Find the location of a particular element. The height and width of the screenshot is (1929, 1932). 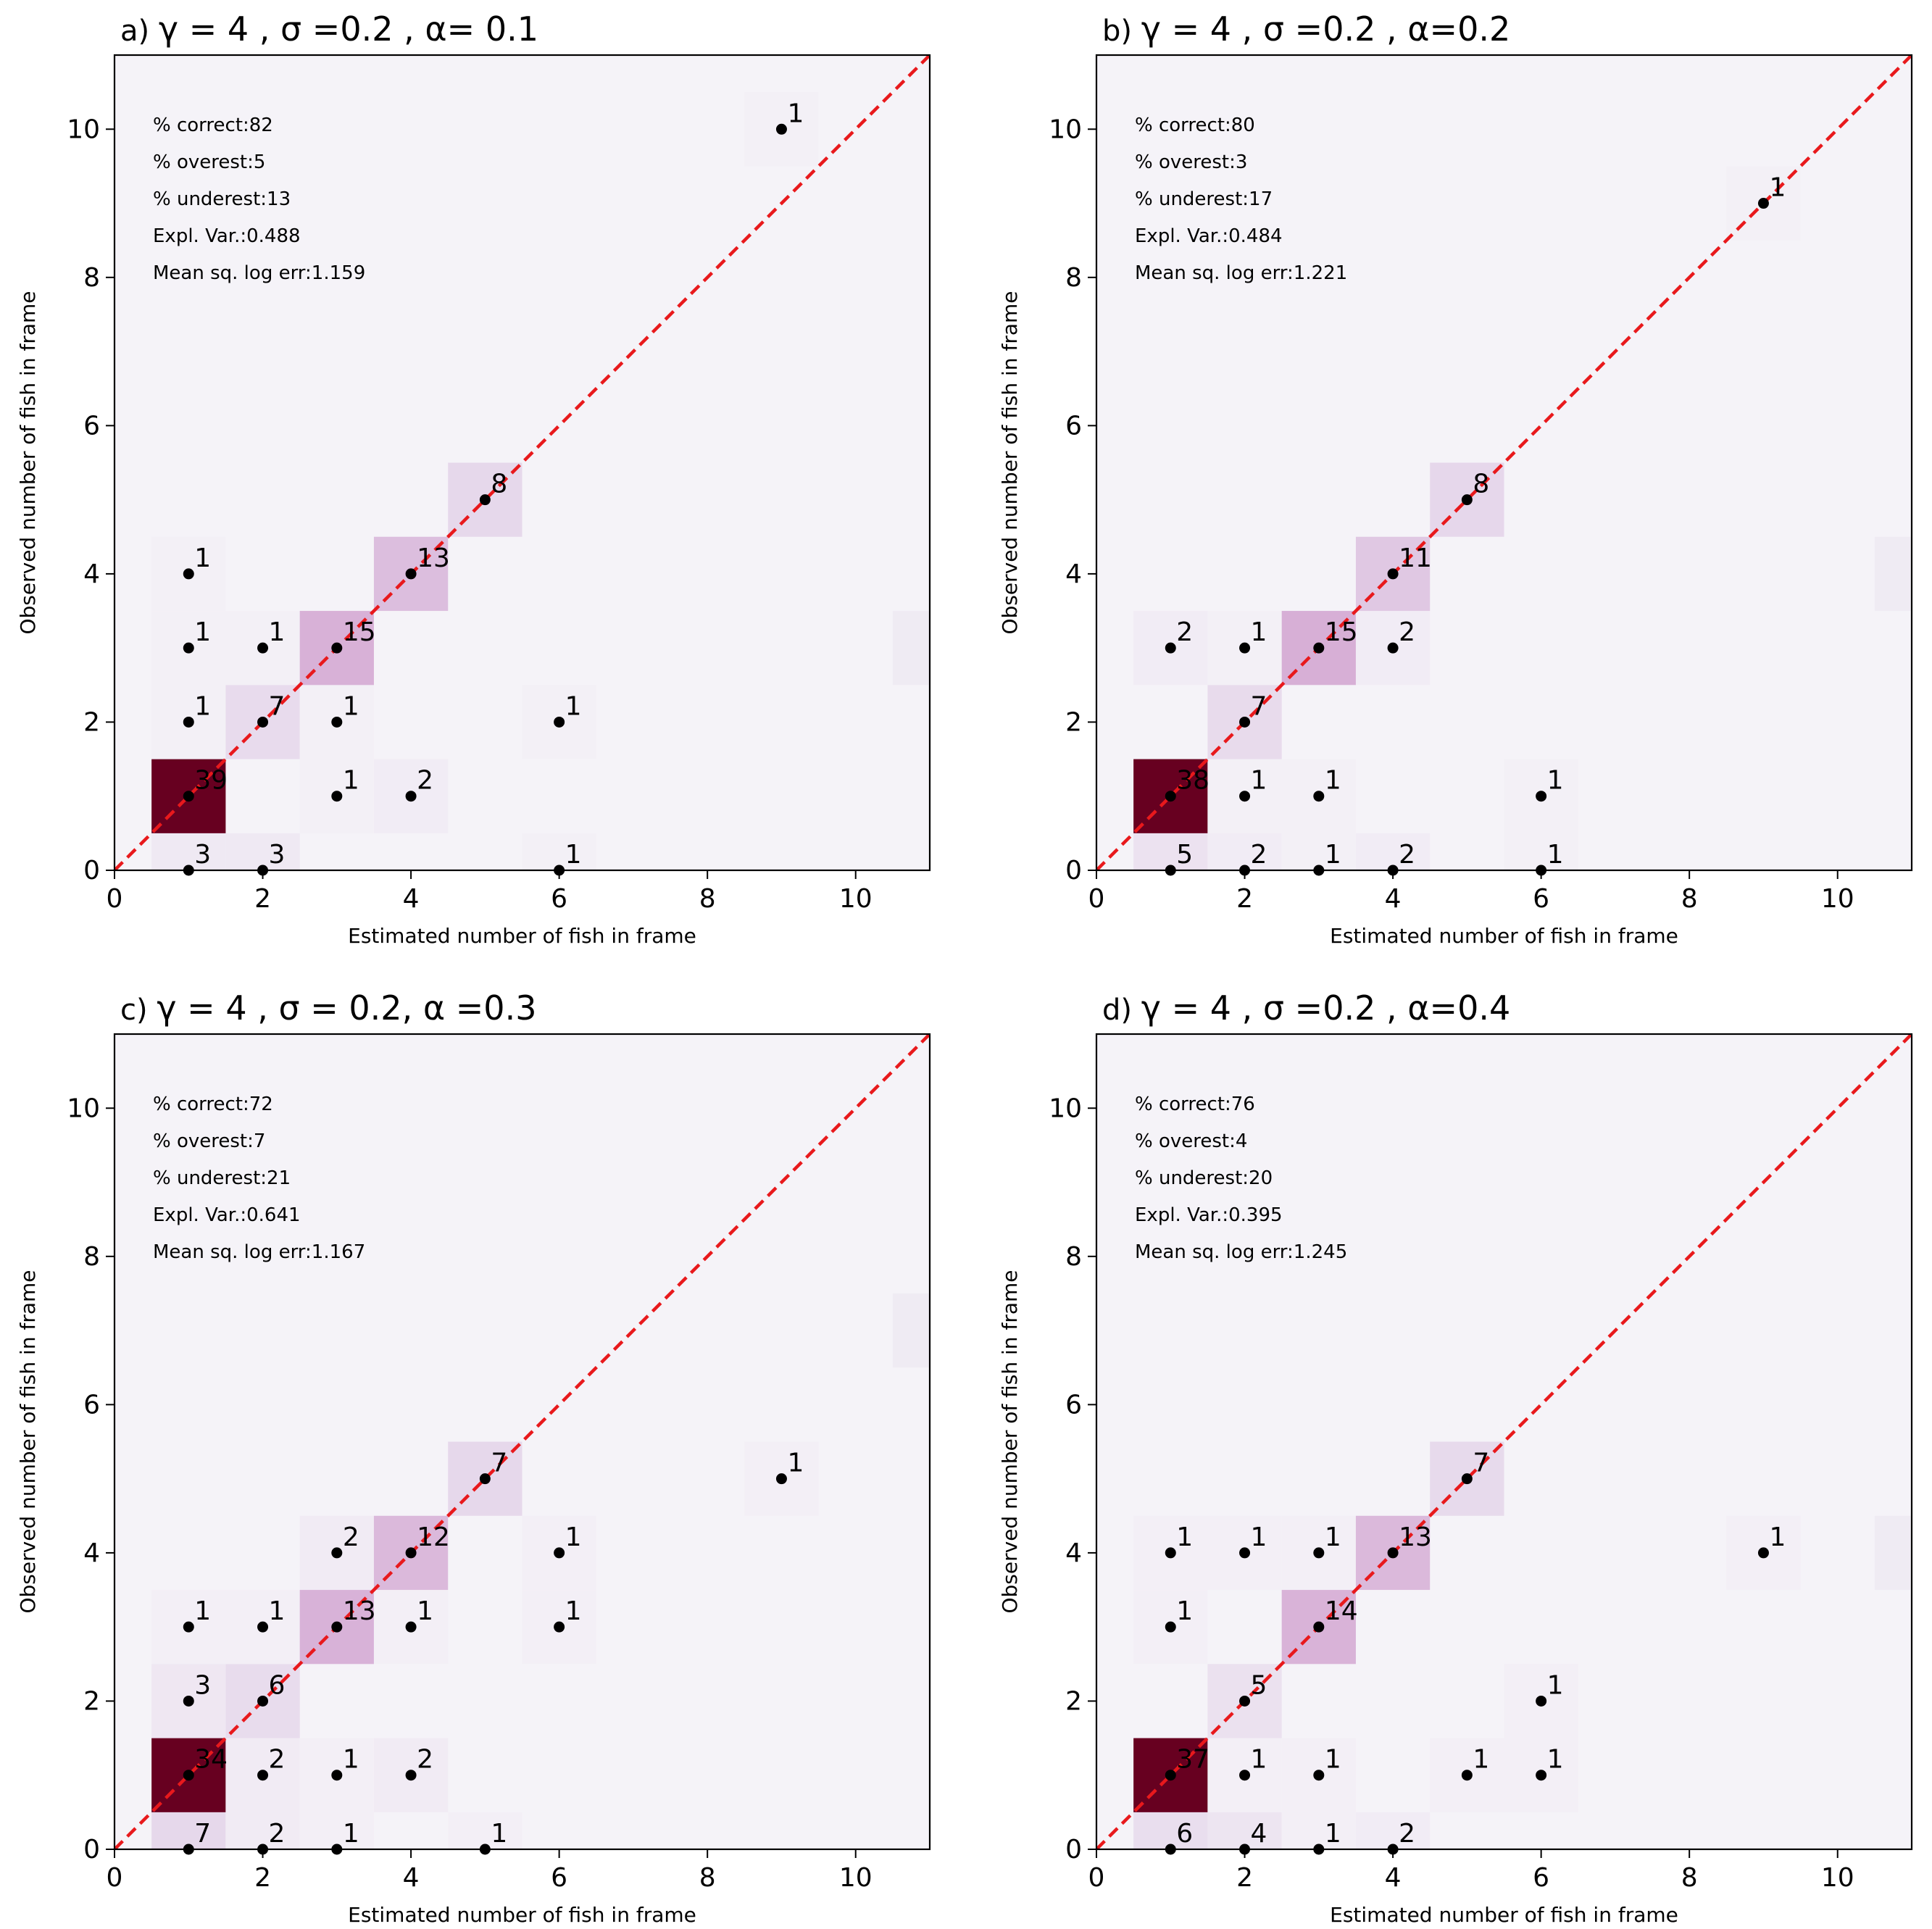

x-tick-label: 8 is located at coordinates (707, 899).